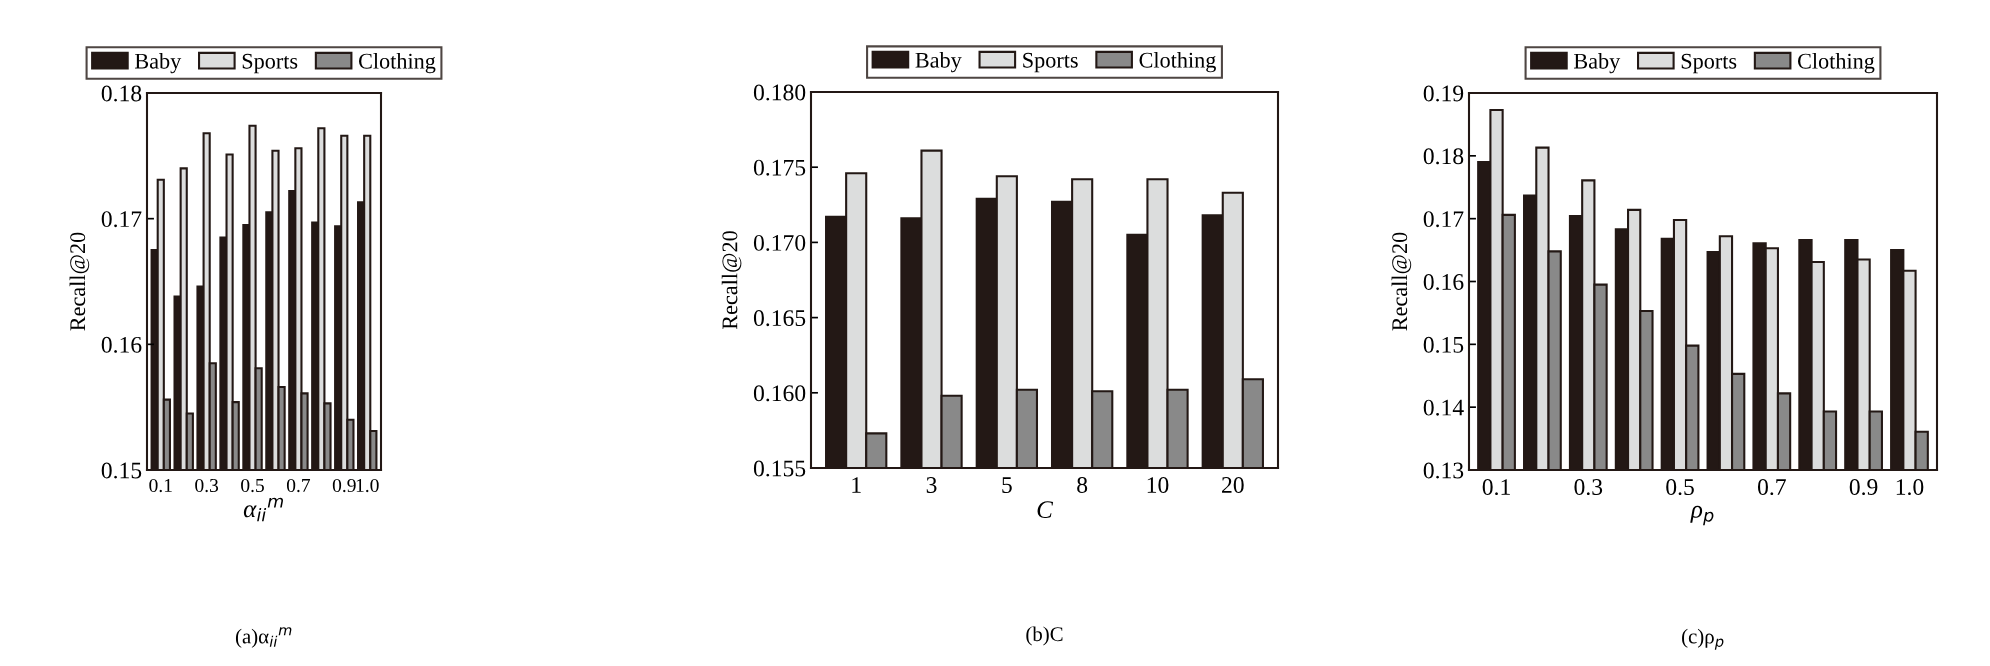  I want to click on x-tick-label: 3, so click(931, 485).